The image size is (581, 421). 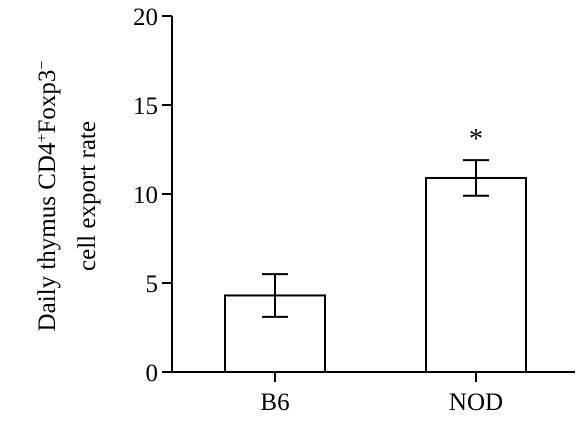 I want to click on y-tick-label: 15, so click(x=145, y=106).